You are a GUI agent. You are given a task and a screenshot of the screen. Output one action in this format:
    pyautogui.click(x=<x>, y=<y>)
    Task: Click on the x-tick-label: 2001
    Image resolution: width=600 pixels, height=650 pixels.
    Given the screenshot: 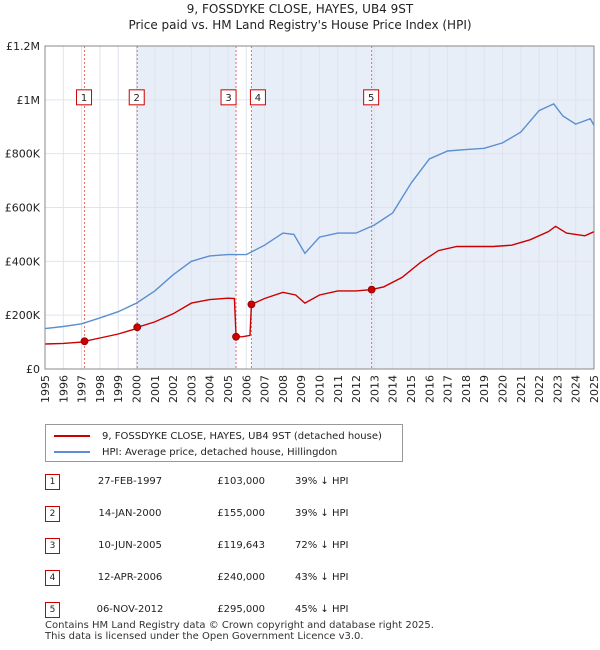 What is the action you would take?
    pyautogui.click(x=155, y=389)
    